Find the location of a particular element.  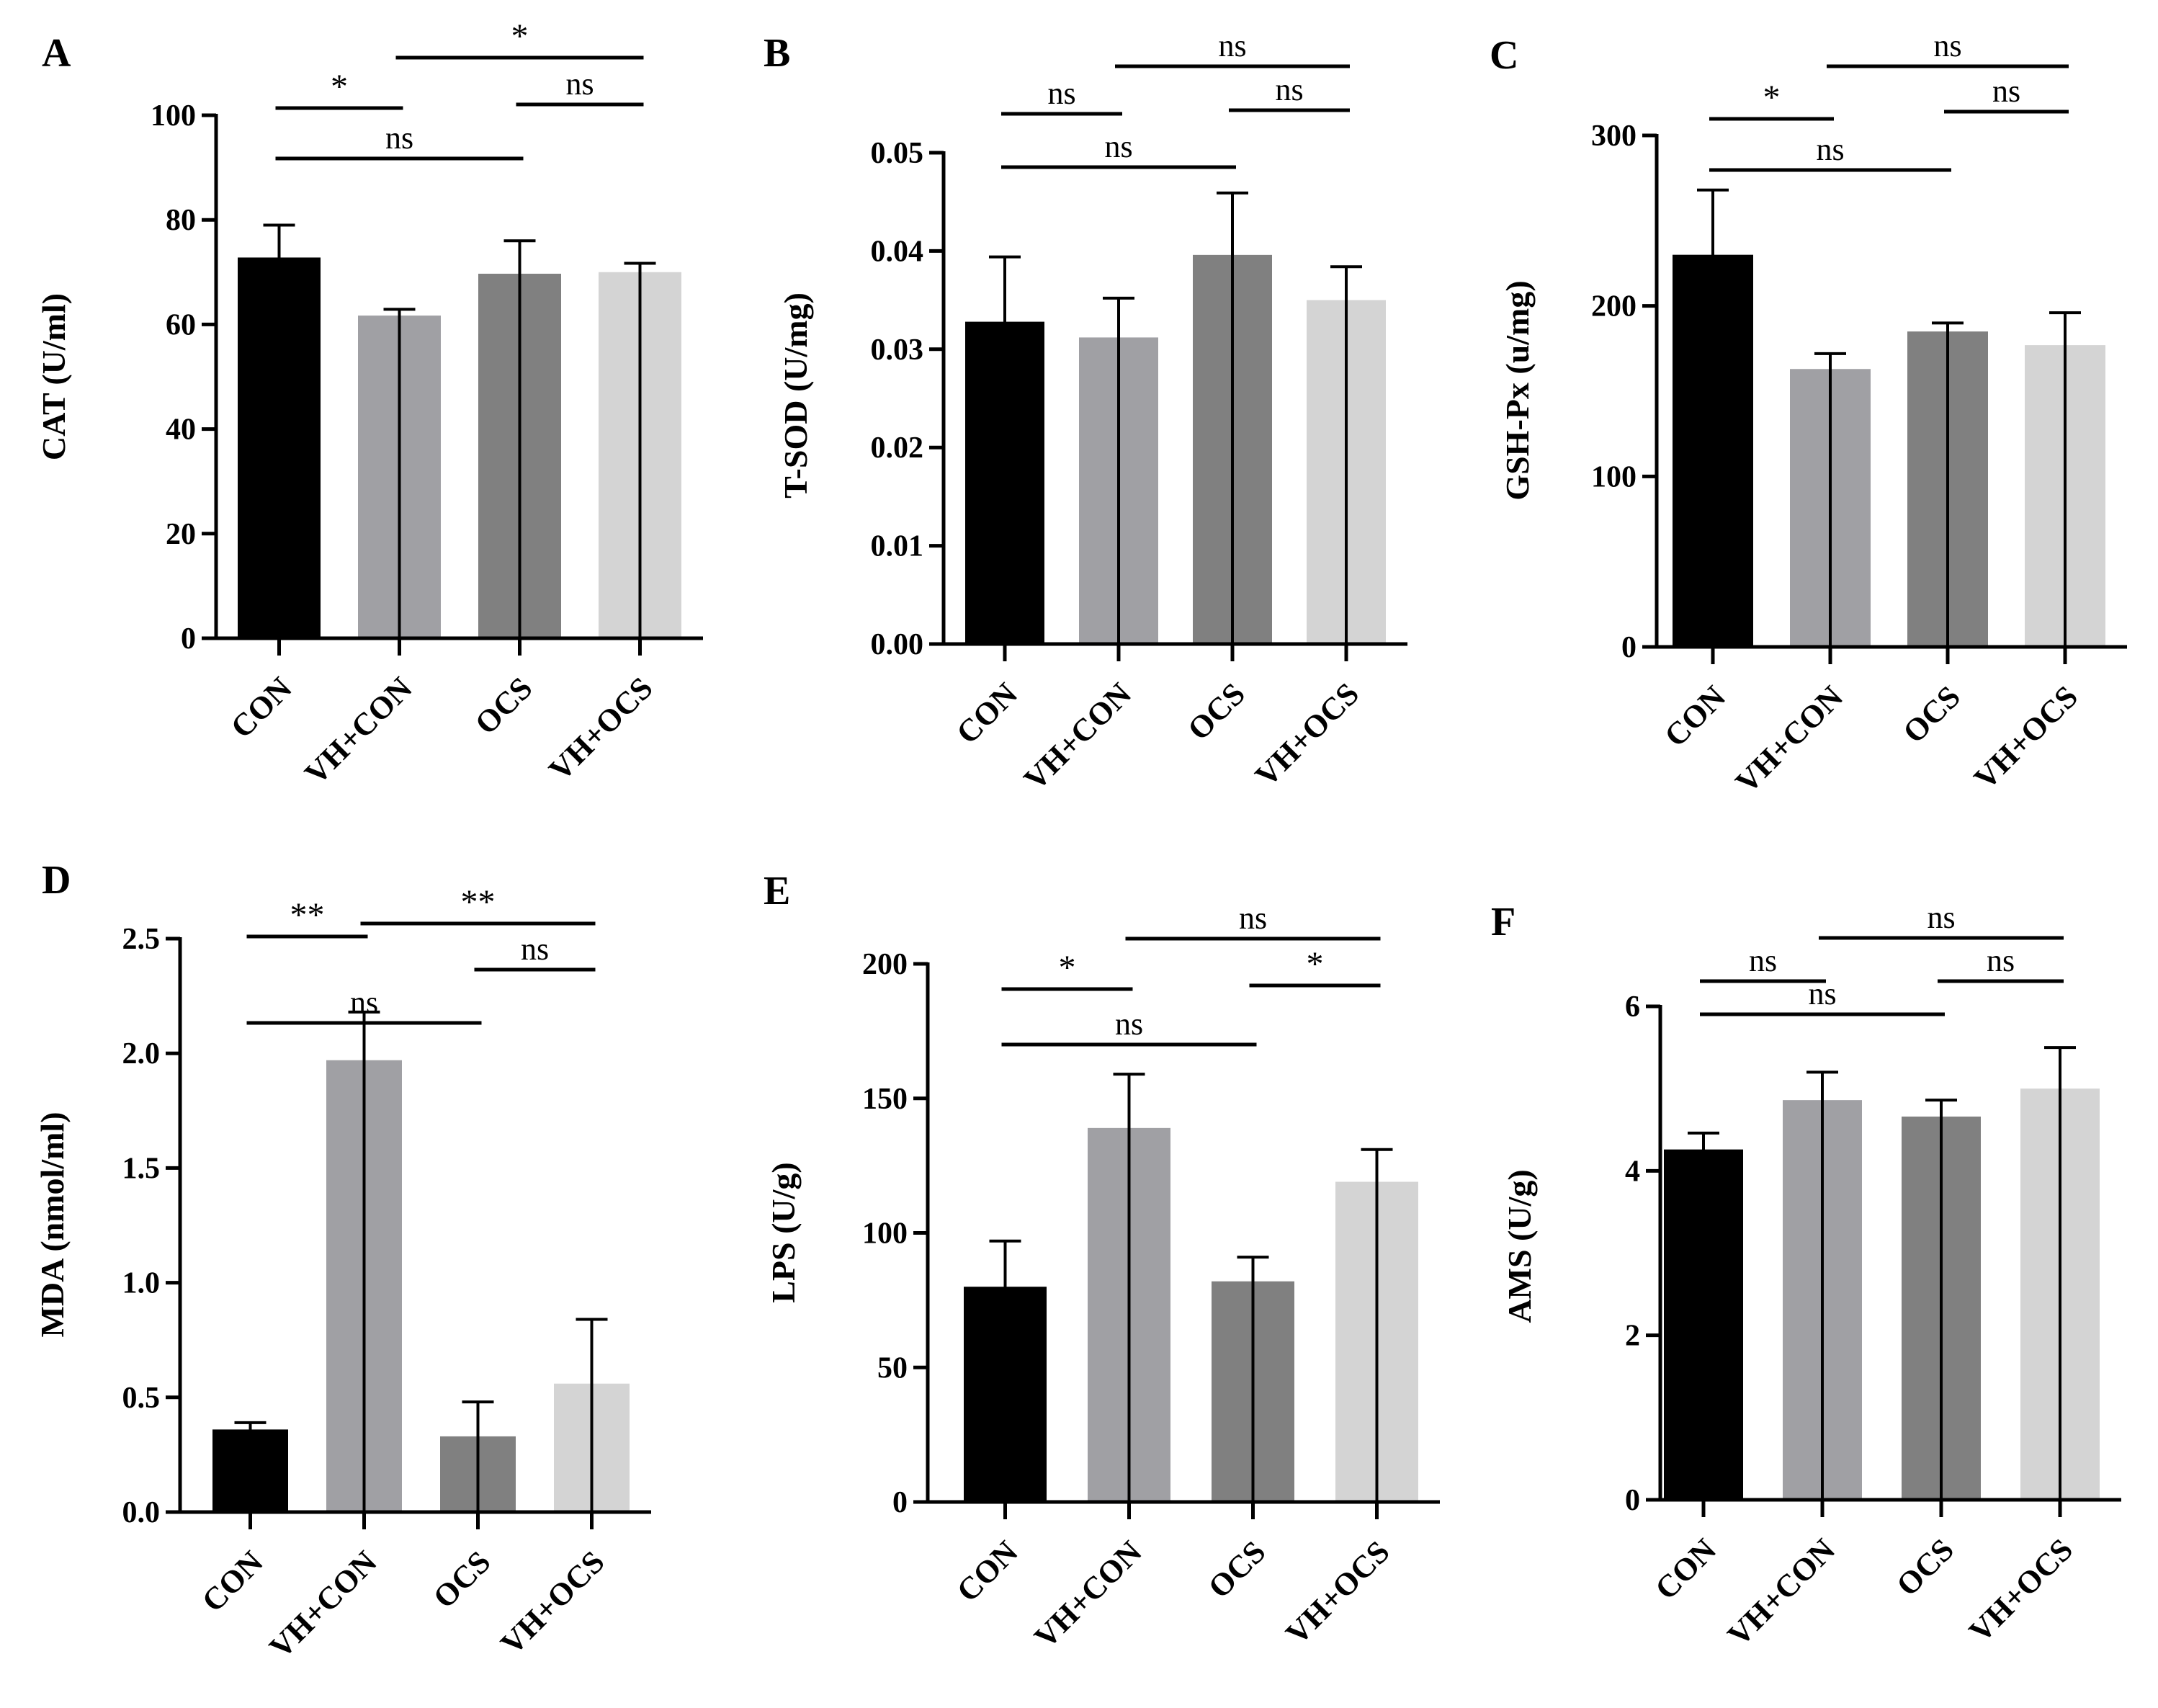

y-tick-label: 1.0 is located at coordinates (141, 1283).